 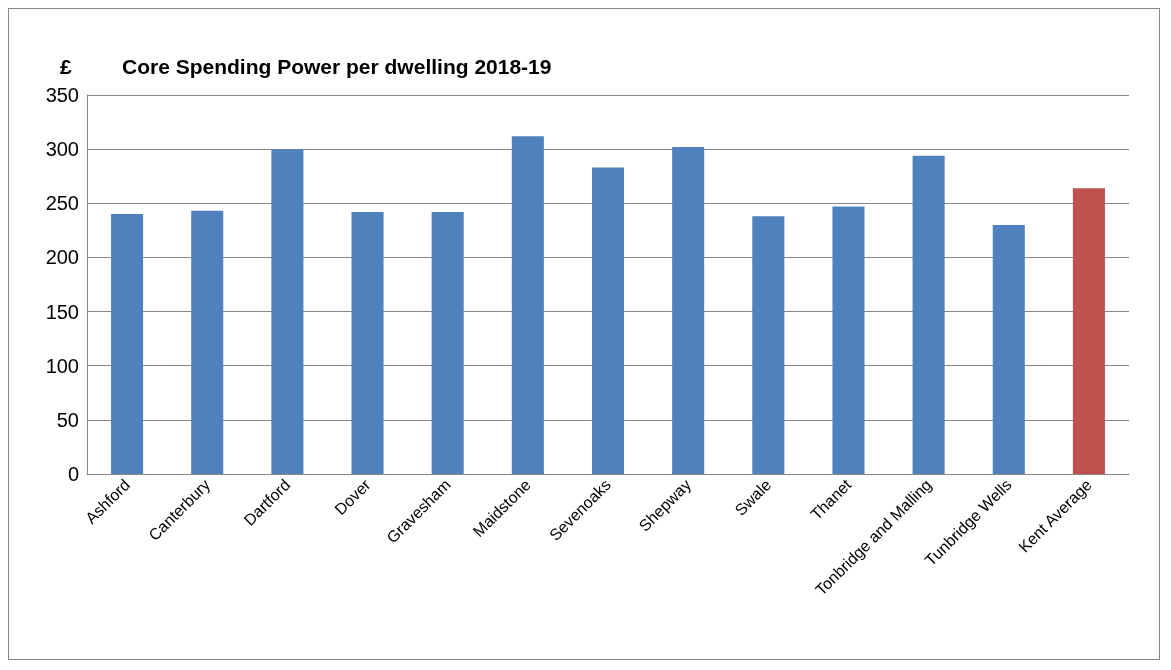 I want to click on y-axis-title: £, so click(x=66, y=66).